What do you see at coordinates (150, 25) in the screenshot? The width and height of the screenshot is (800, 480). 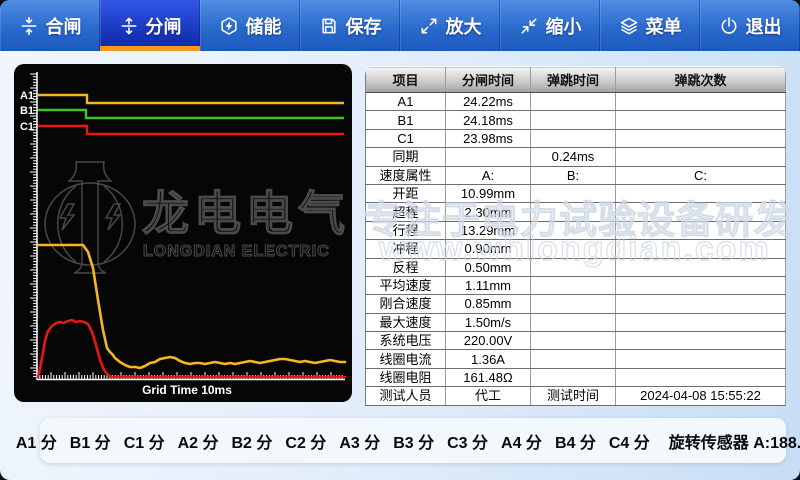 I see `open-breaker-button: 分闸` at bounding box center [150, 25].